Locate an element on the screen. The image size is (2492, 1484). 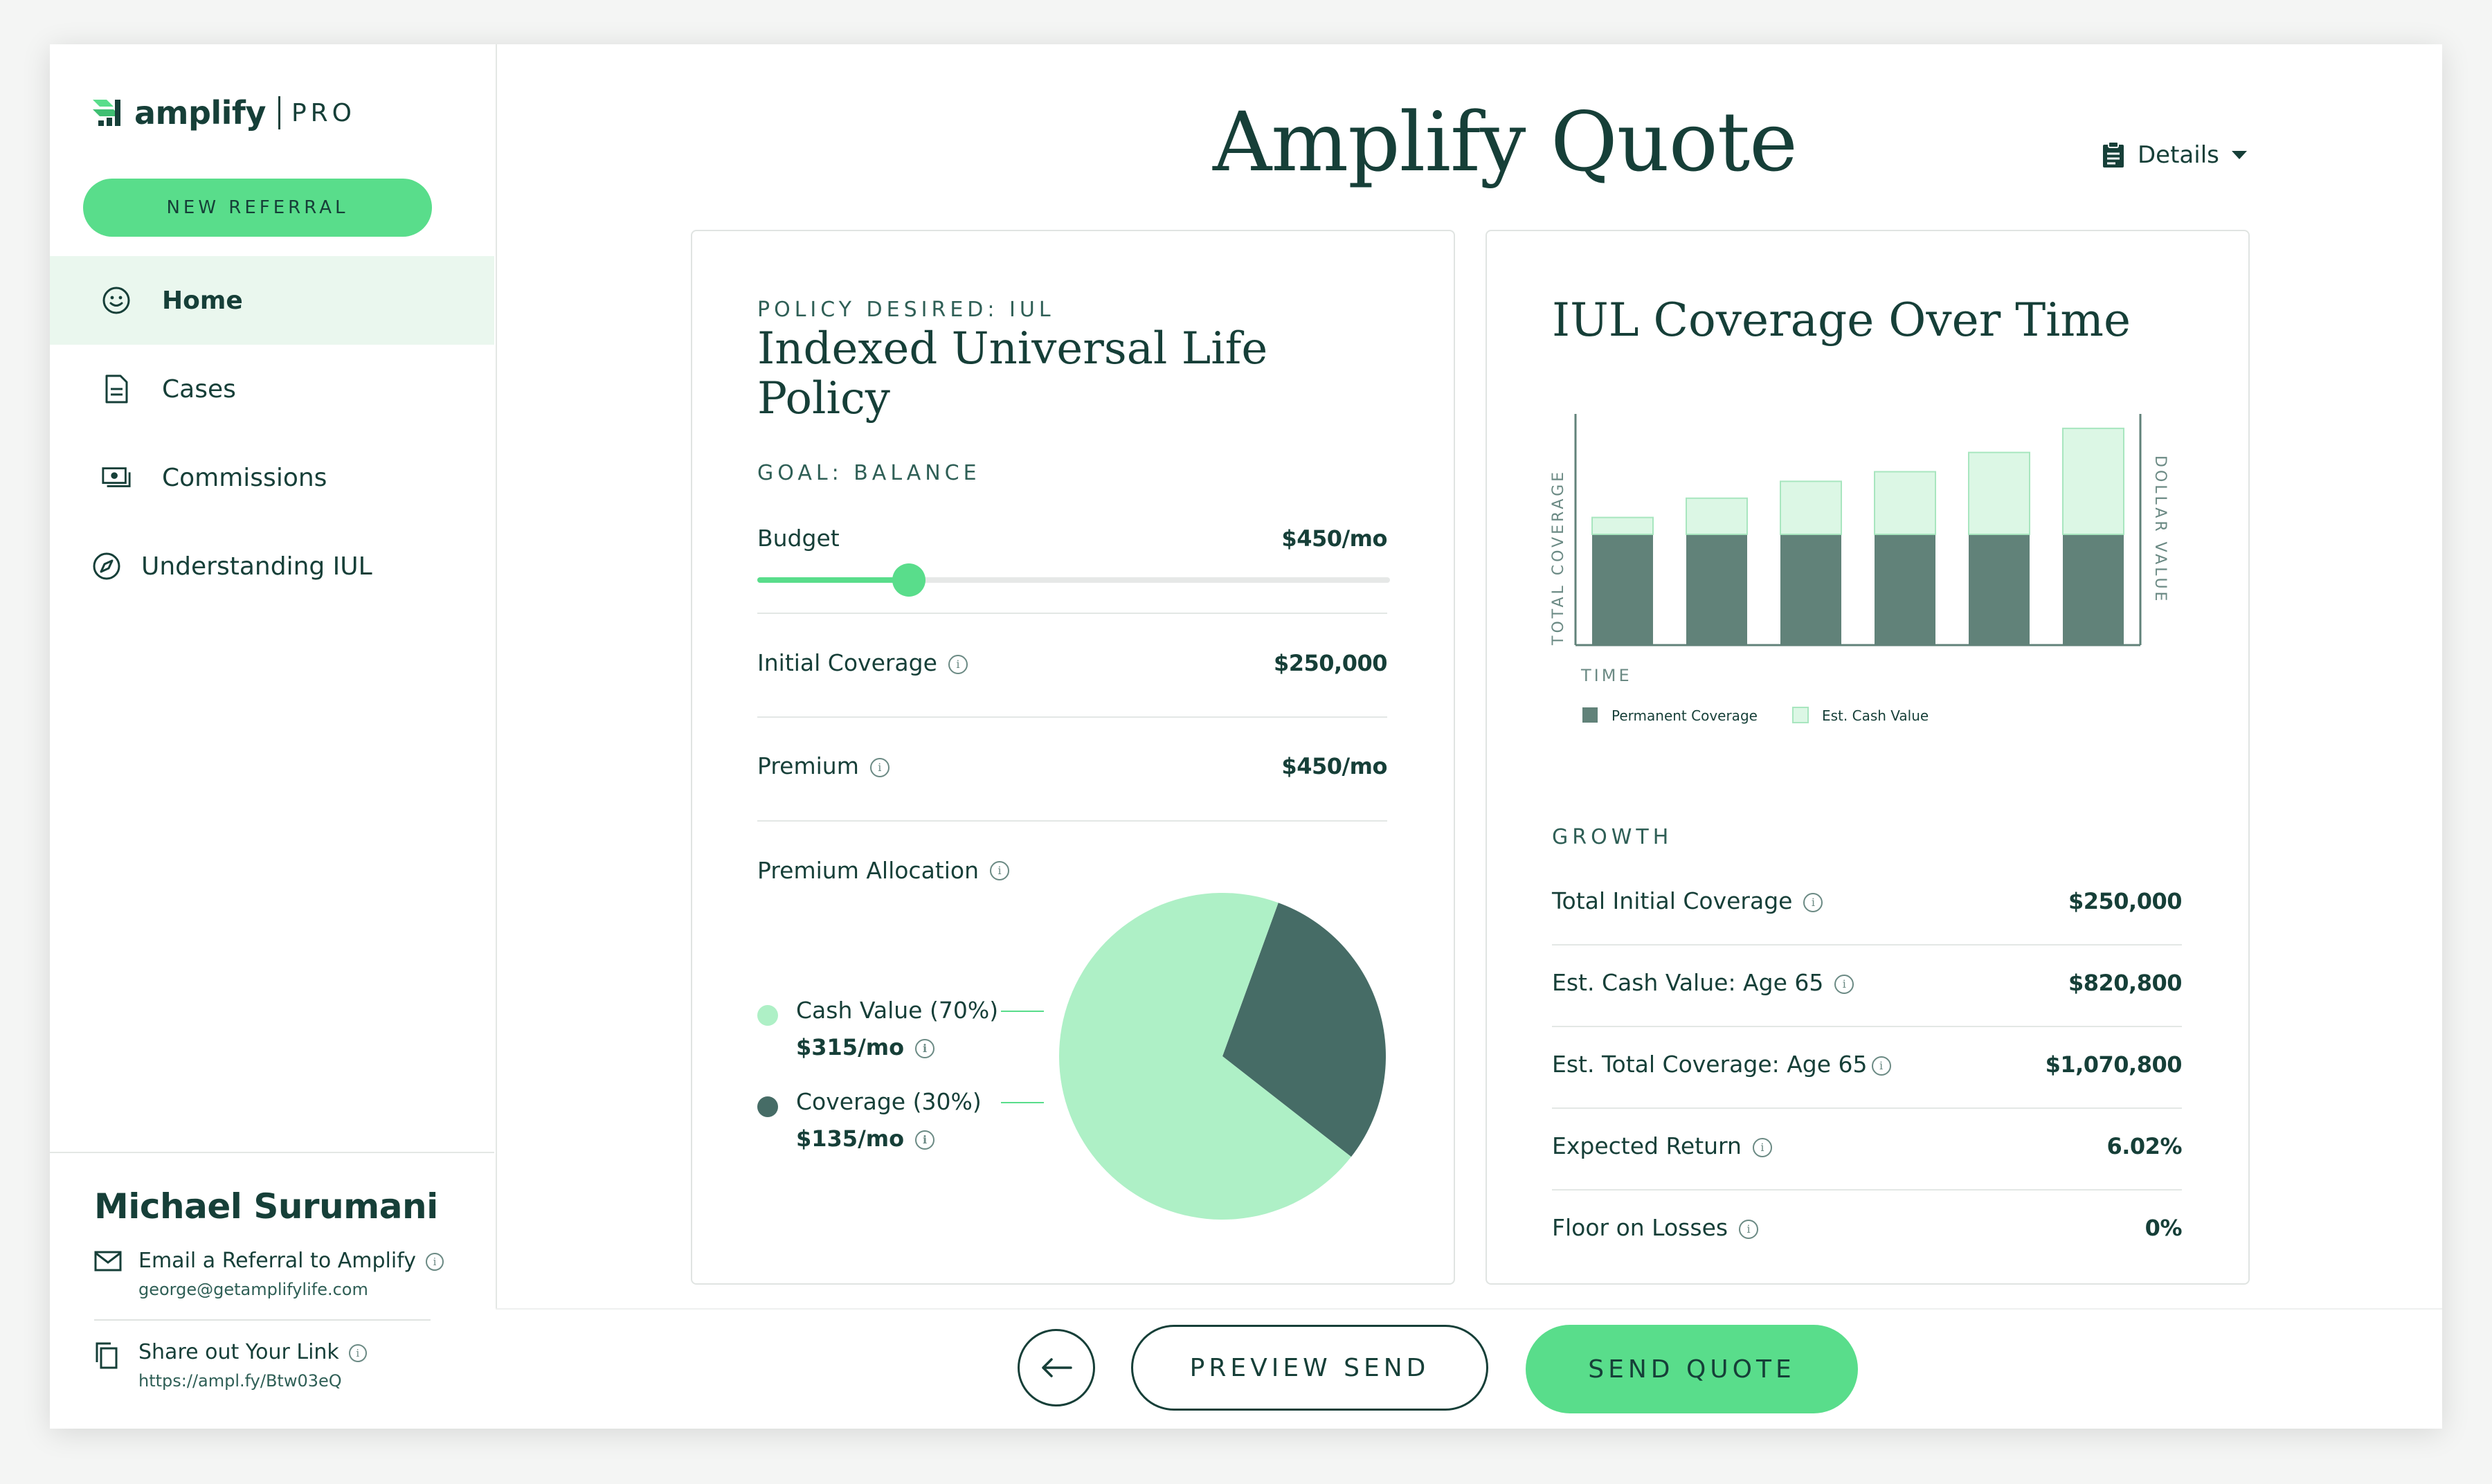
growth-row-cash-value: Est. Cash Value: Age 65 i $820,800 is located at coordinates (1867, 982).